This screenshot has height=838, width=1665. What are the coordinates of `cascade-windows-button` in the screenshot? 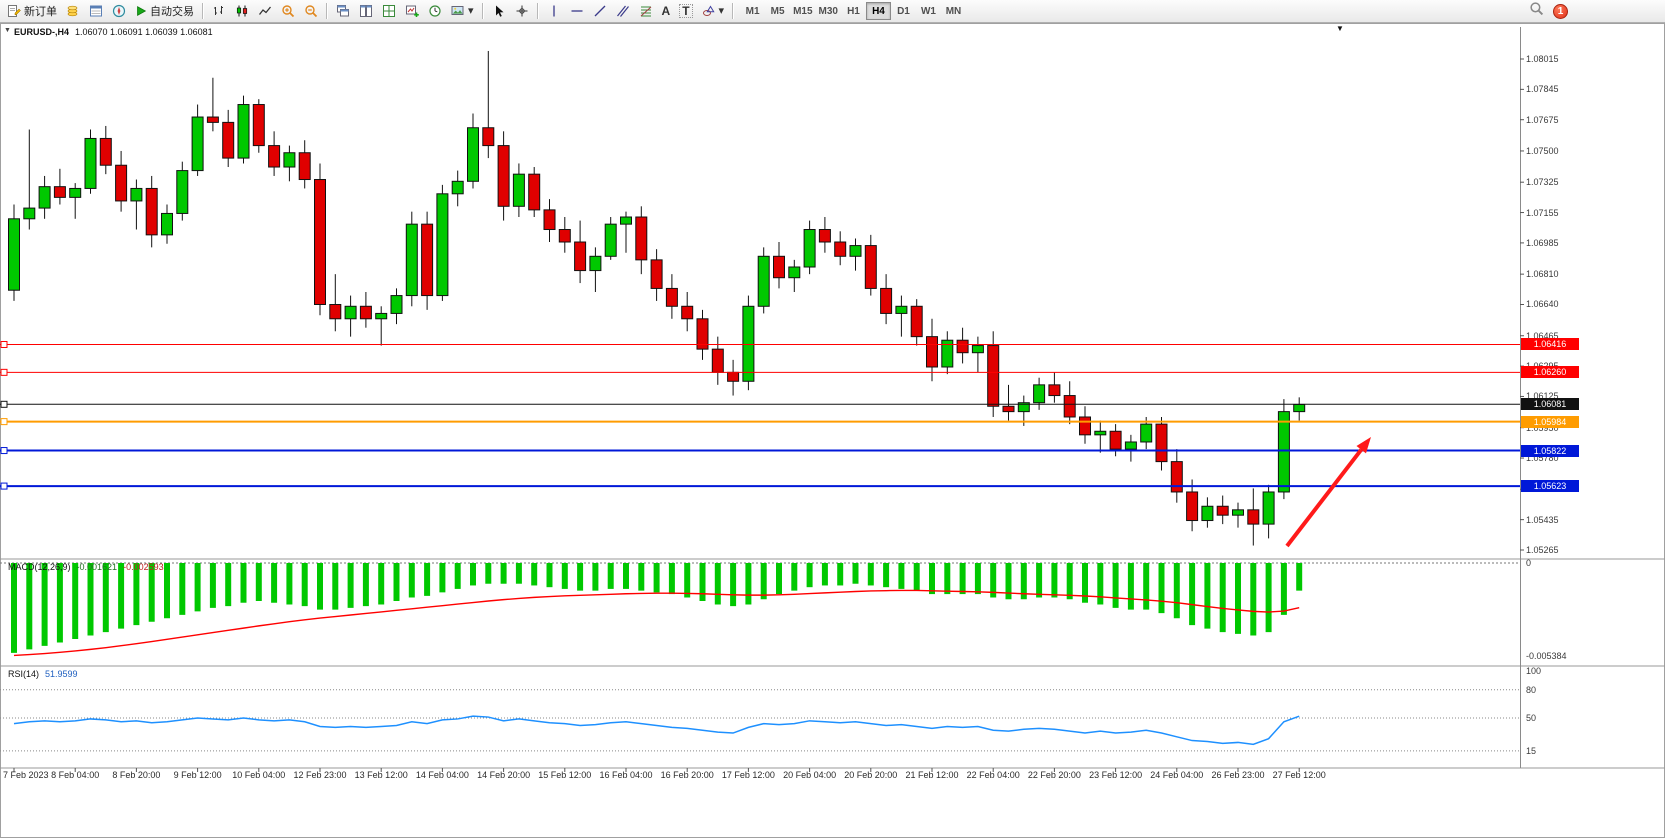 It's located at (343, 11).